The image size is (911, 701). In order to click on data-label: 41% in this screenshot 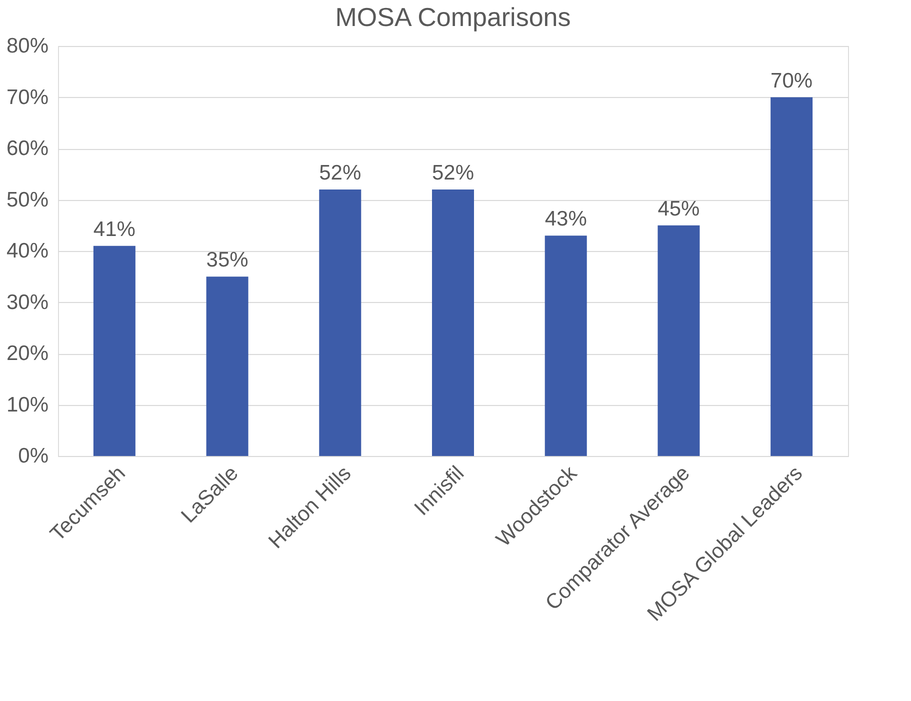, I will do `click(114, 229)`.